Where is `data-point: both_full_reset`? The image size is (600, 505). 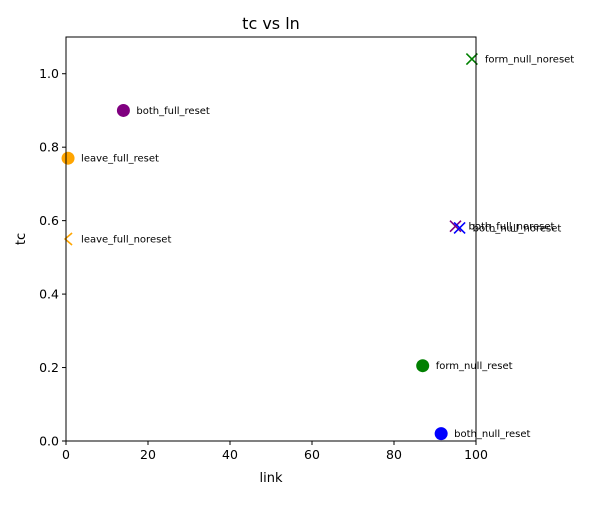 data-point: both_full_reset is located at coordinates (163, 110).